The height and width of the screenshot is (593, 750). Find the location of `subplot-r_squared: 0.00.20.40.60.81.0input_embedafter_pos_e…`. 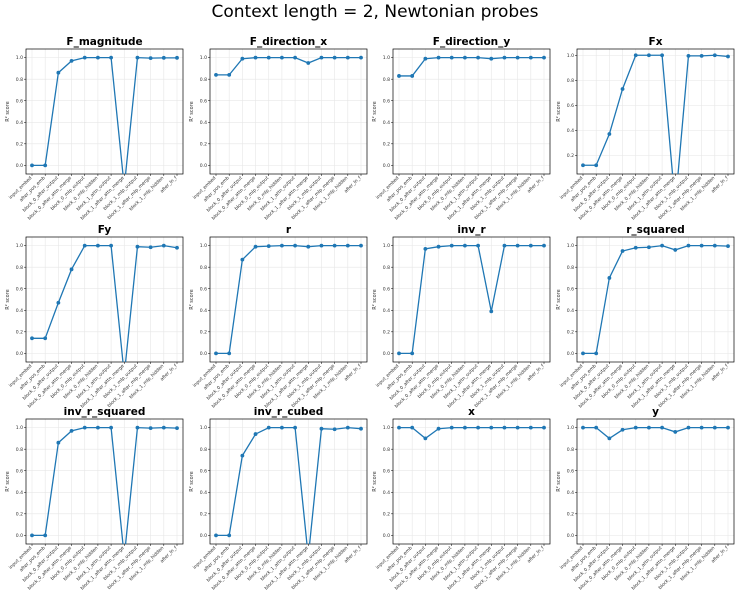

subplot-r_squared: 0.00.20.40.60.81.0input_embedafter_pos_e… is located at coordinates (645, 316).